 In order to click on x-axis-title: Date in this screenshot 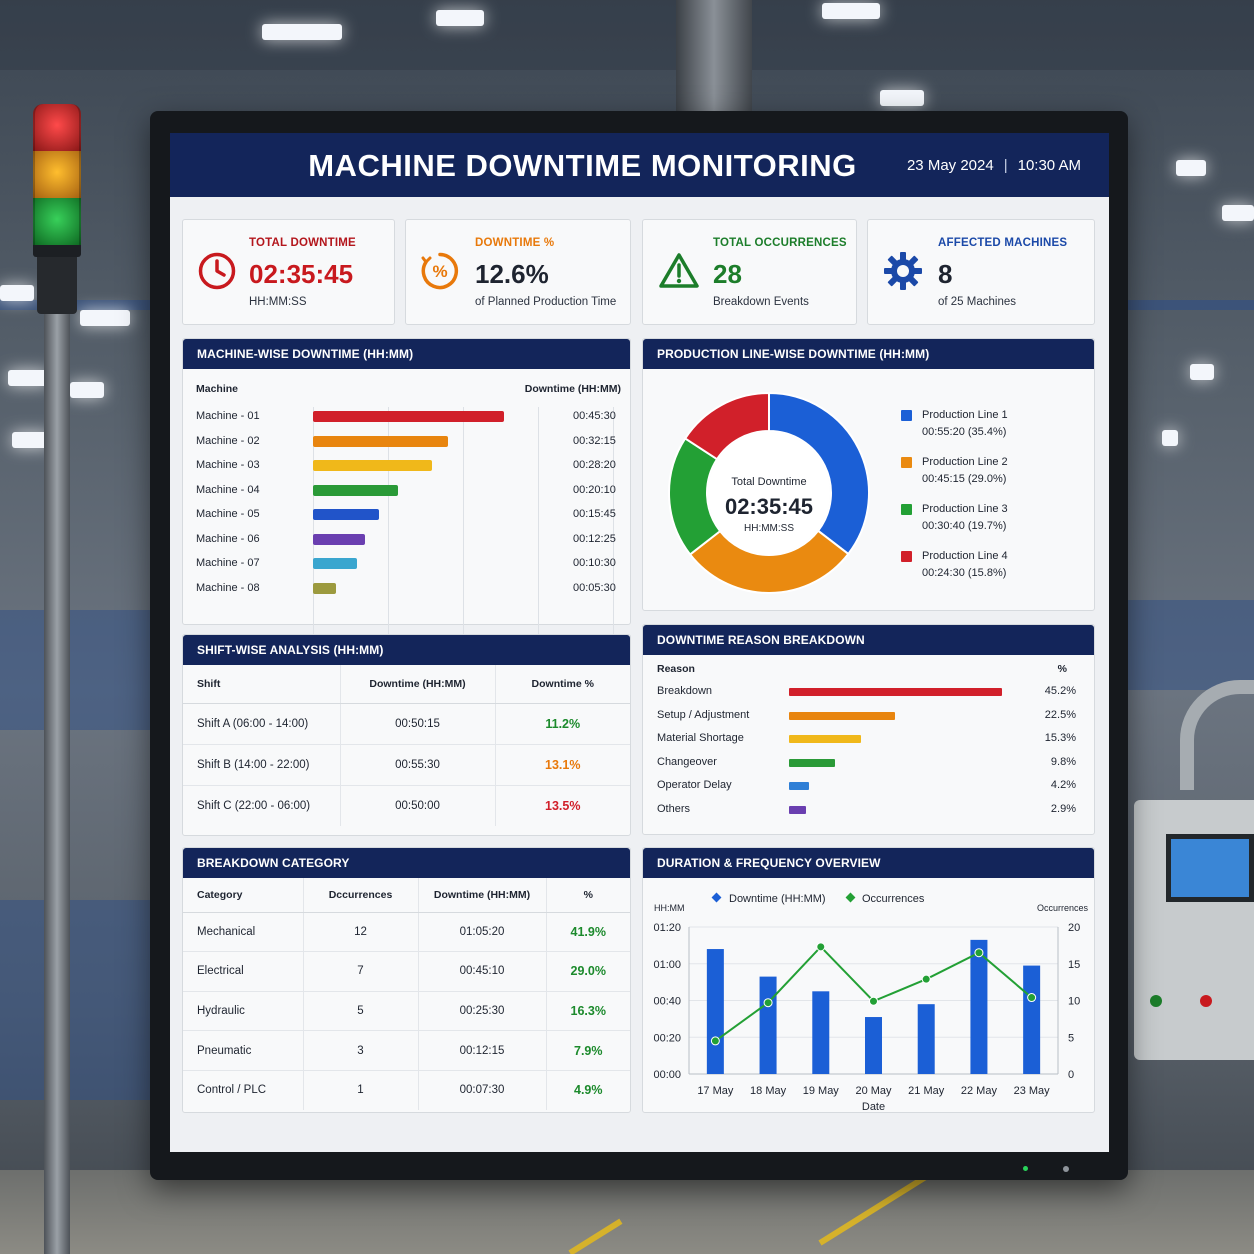, I will do `click(873, 1106)`.